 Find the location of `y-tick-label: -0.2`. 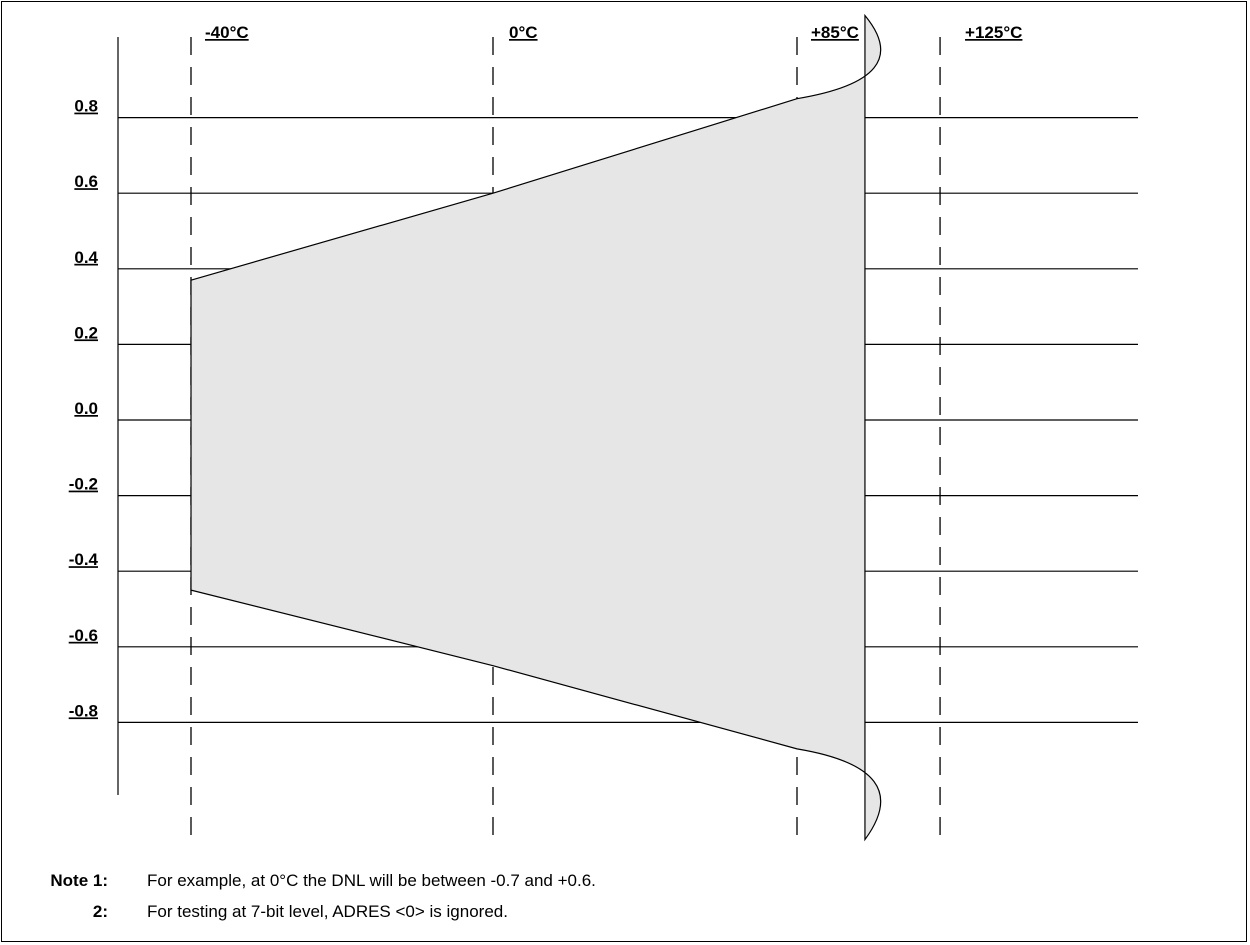

y-tick-label: -0.2 is located at coordinates (83, 484).